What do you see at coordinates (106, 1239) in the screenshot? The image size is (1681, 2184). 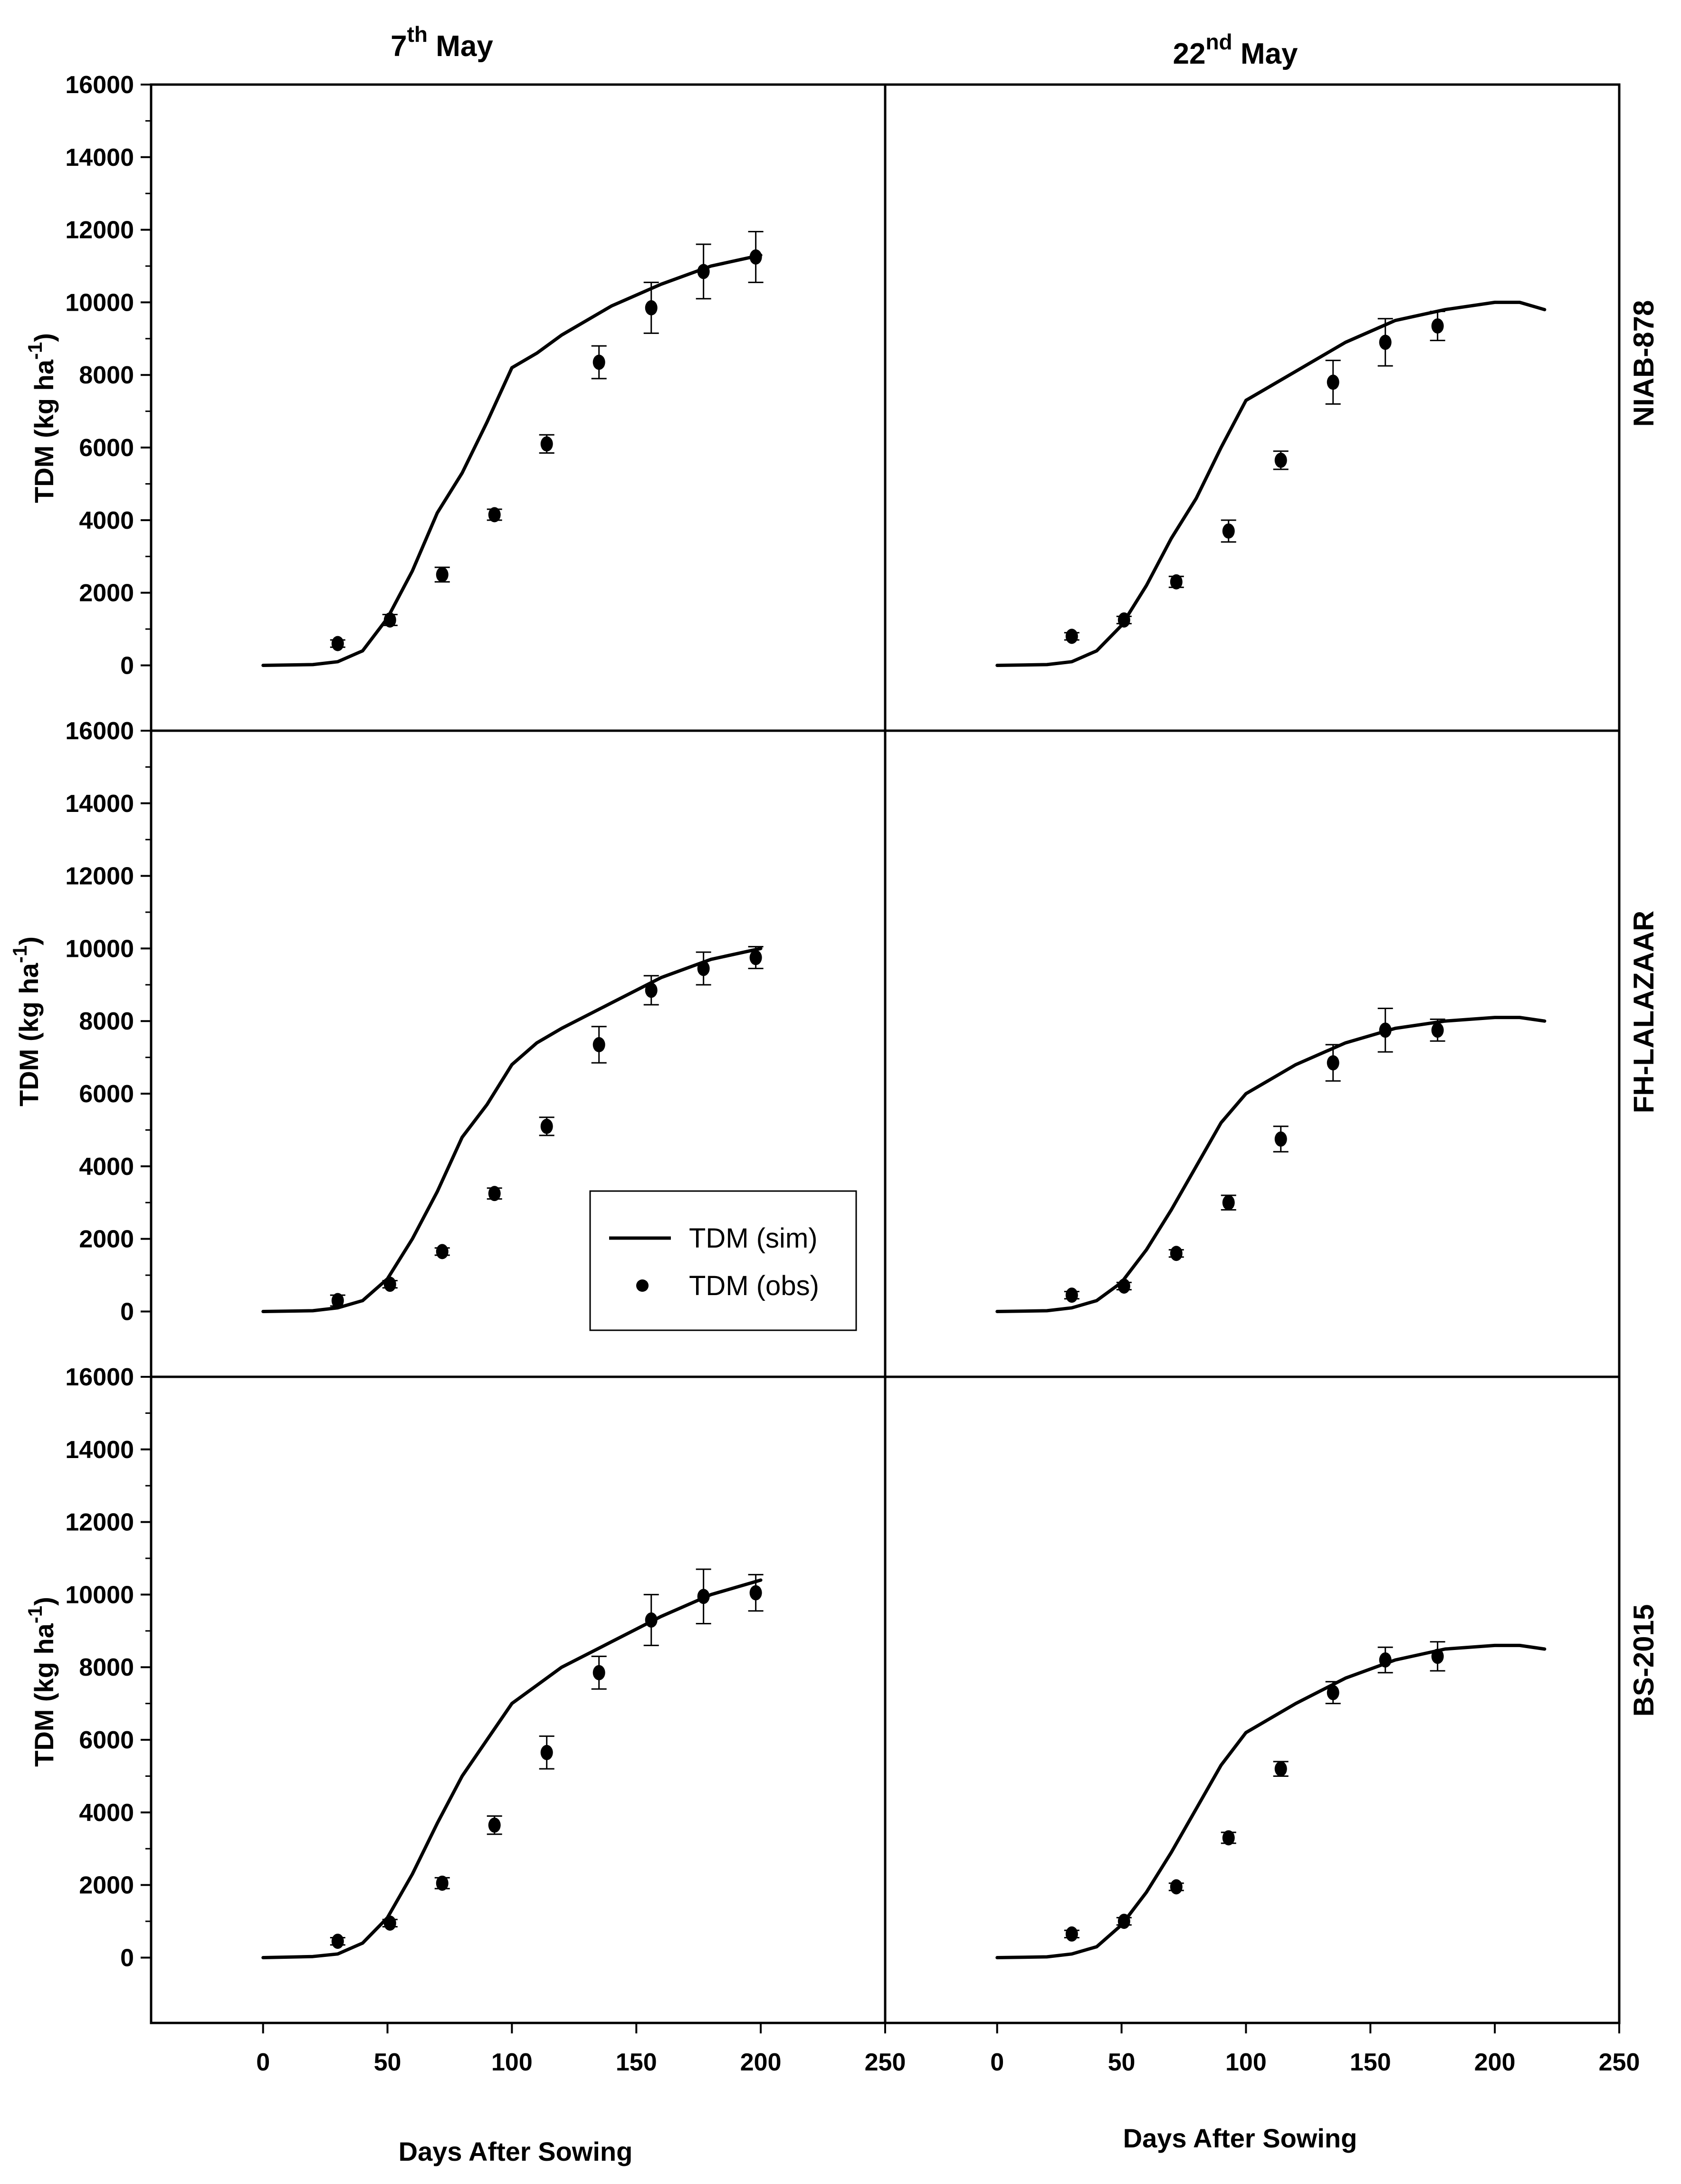 I see `y-tick-label: 2000` at bounding box center [106, 1239].